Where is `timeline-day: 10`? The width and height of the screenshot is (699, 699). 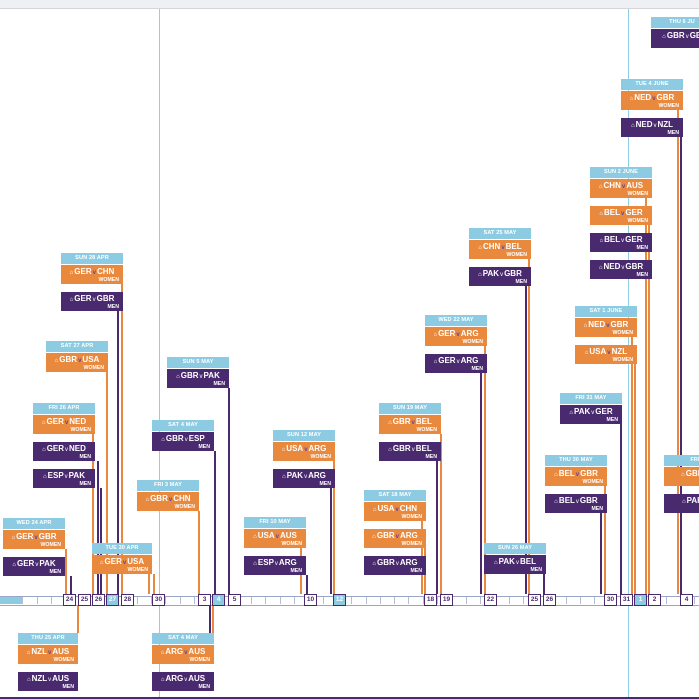 timeline-day: 10 is located at coordinates (310, 600).